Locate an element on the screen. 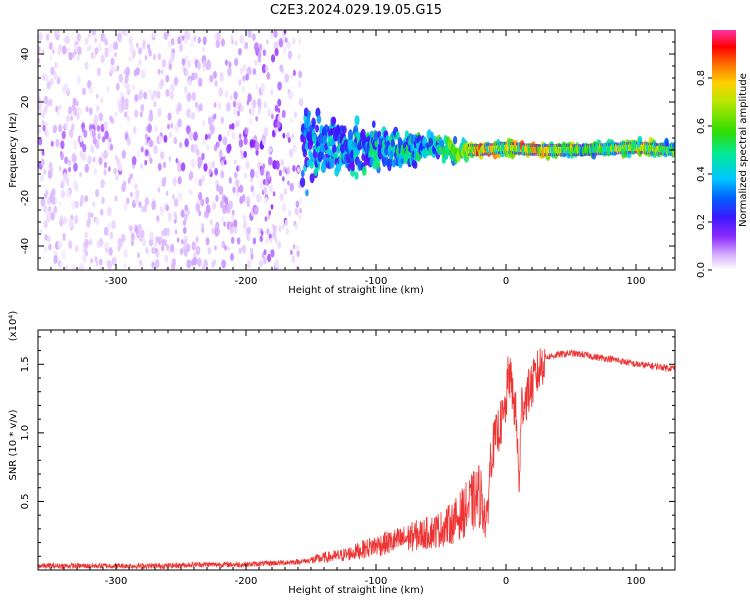 This screenshot has height=600, width=750. x-tick-label: 0 is located at coordinates (506, 281).